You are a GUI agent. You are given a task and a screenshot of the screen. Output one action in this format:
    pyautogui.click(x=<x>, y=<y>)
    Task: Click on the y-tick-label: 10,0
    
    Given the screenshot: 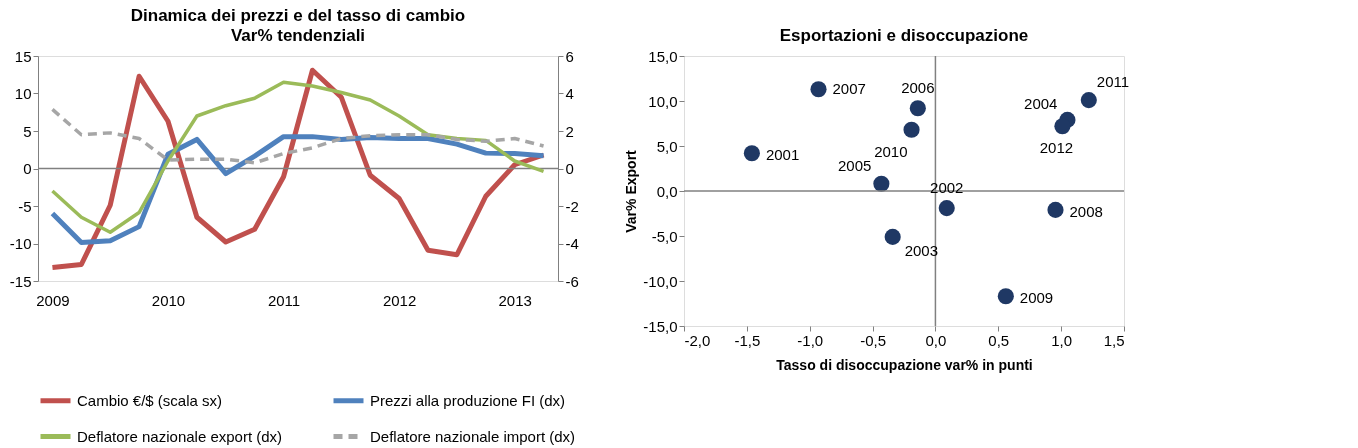 What is the action you would take?
    pyautogui.click(x=663, y=101)
    